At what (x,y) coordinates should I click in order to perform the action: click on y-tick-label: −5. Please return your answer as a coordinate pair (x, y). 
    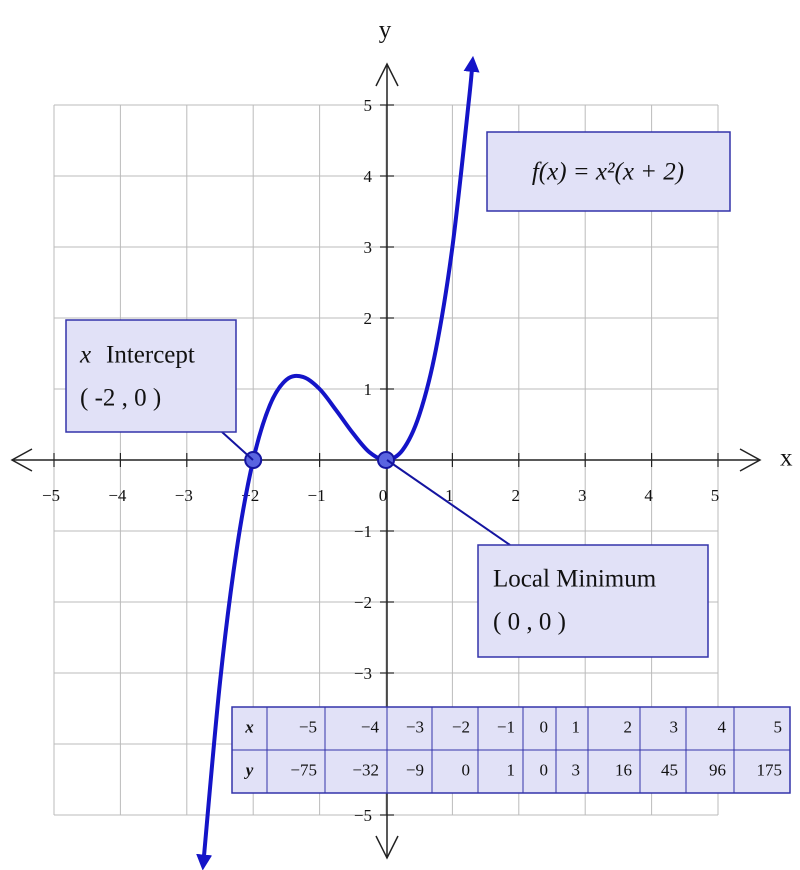
    Looking at the image, I should click on (363, 815).